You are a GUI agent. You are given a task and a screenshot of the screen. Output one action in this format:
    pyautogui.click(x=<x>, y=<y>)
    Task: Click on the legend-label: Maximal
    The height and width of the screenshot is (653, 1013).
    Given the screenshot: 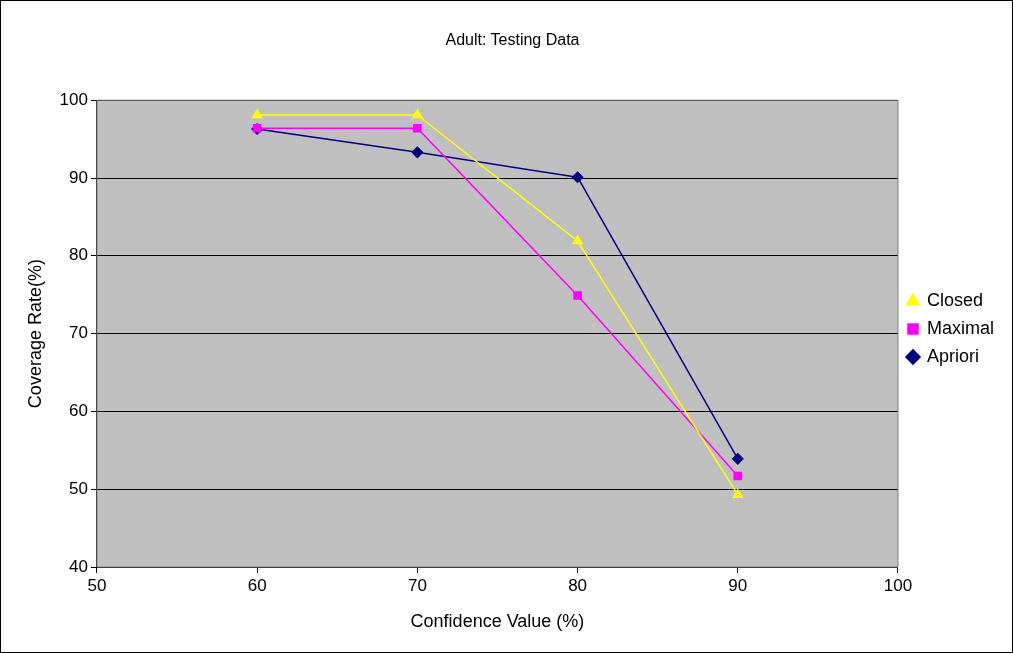 What is the action you would take?
    pyautogui.click(x=960, y=327)
    